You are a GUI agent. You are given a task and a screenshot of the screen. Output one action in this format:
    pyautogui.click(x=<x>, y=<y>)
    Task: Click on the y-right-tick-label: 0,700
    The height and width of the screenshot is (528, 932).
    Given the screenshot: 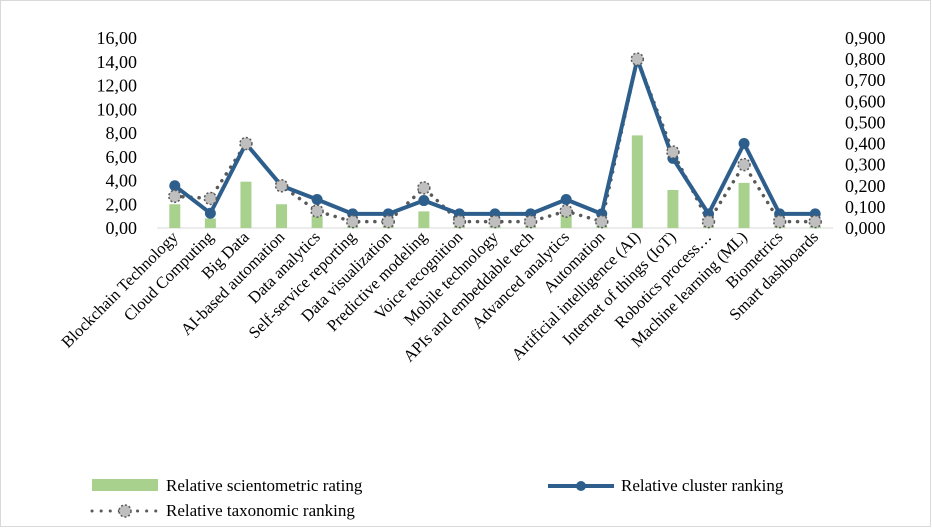 What is the action you would take?
    pyautogui.click(x=865, y=80)
    